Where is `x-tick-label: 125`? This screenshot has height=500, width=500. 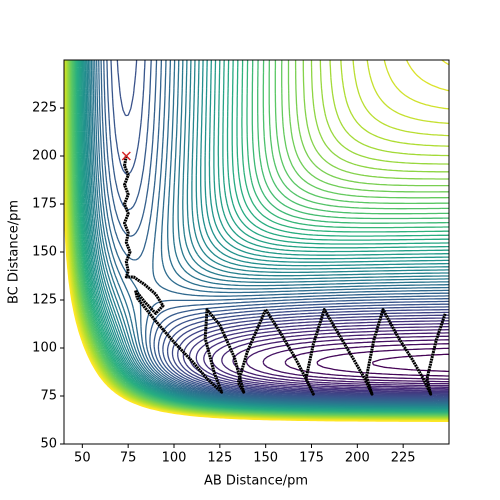 x-tick-label: 125 is located at coordinates (219, 458).